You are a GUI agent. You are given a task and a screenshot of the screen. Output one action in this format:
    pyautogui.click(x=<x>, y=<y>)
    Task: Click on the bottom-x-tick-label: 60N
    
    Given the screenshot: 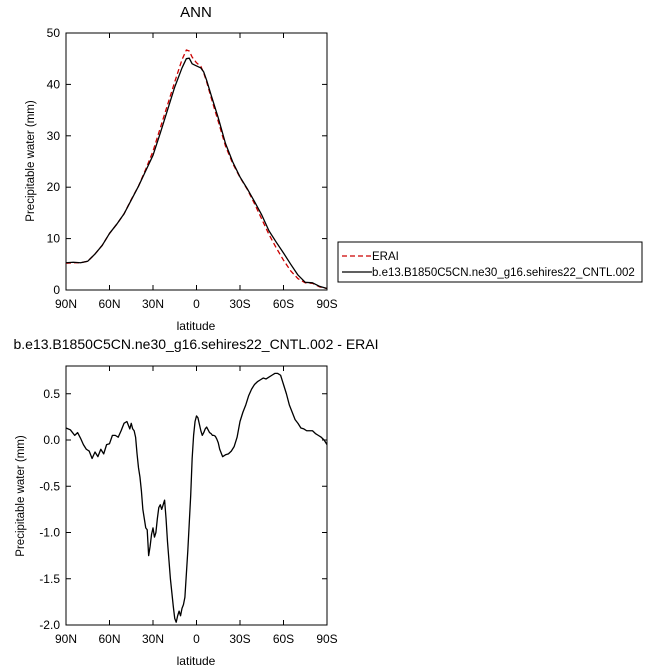 What is the action you would take?
    pyautogui.click(x=109, y=639)
    